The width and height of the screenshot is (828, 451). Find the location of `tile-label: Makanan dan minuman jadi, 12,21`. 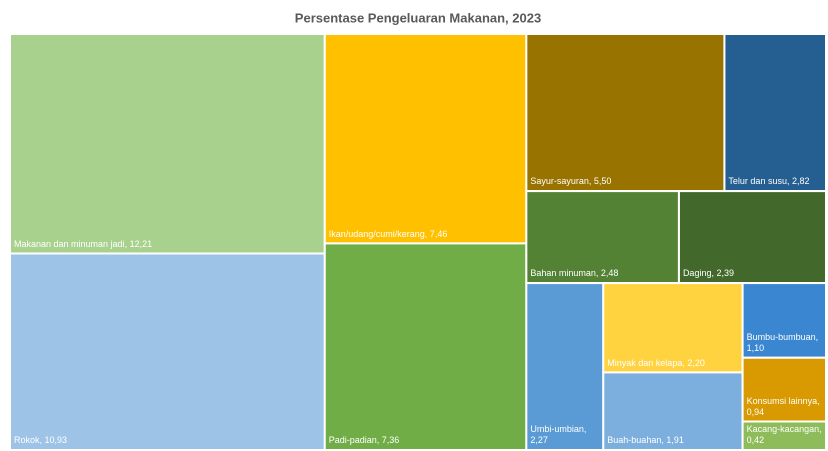

tile-label: Makanan dan minuman jadi, 12,21 is located at coordinates (83, 243).